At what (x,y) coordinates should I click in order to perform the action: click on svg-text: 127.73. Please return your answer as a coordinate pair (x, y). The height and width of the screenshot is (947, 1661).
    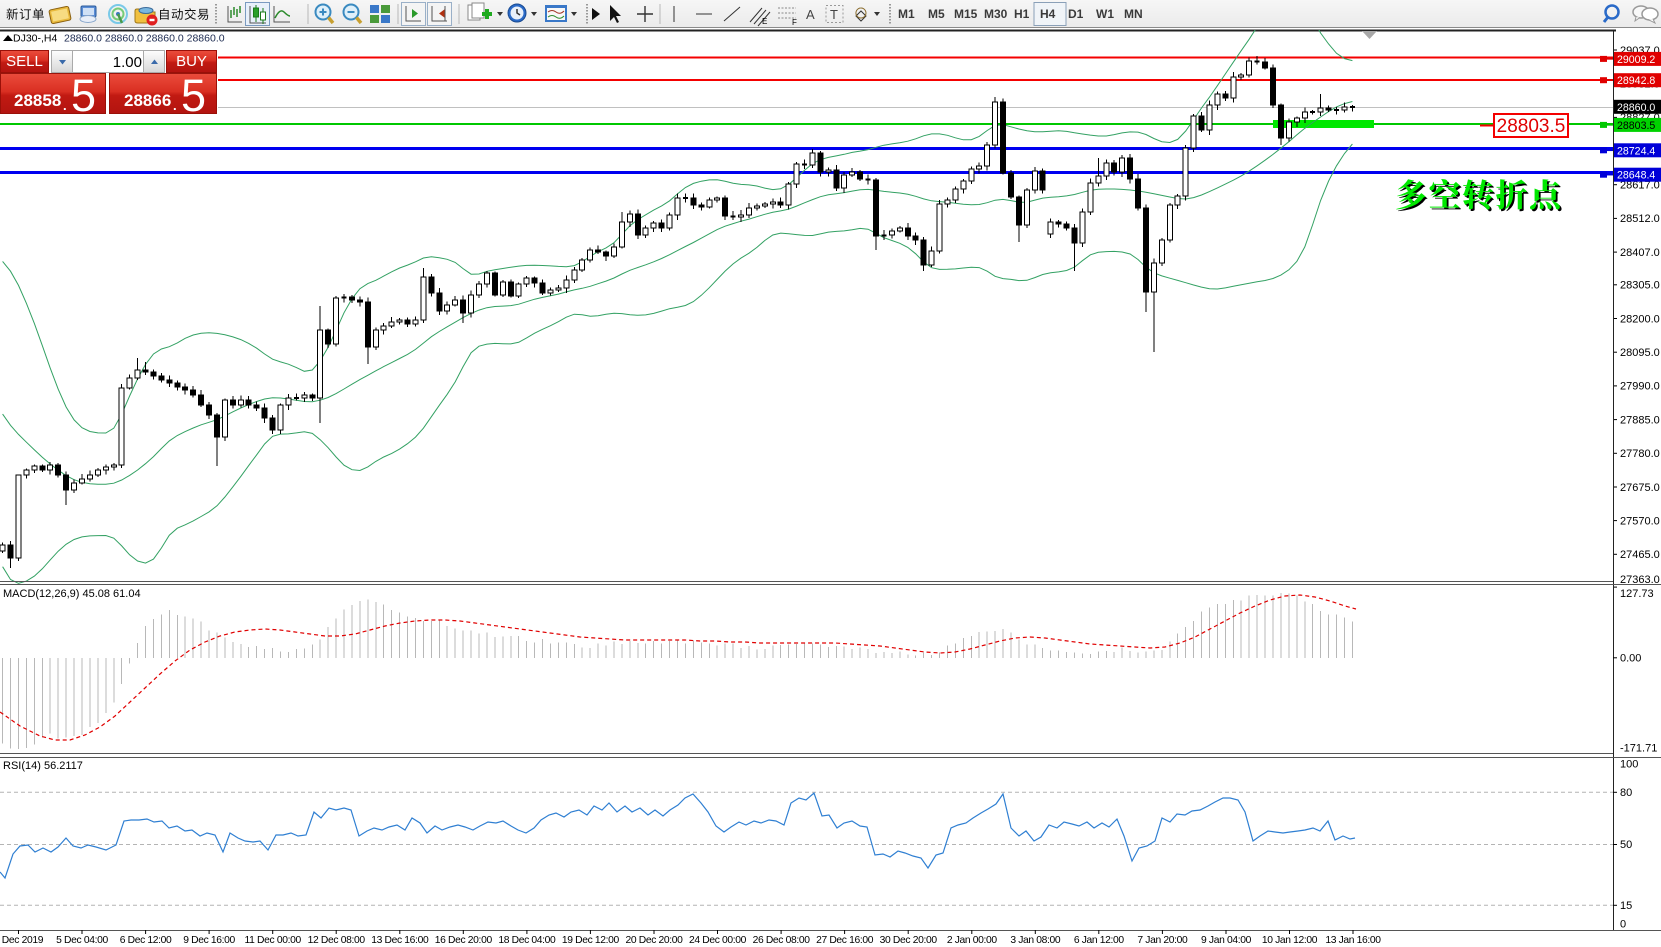
    Looking at the image, I should click on (1637, 594).